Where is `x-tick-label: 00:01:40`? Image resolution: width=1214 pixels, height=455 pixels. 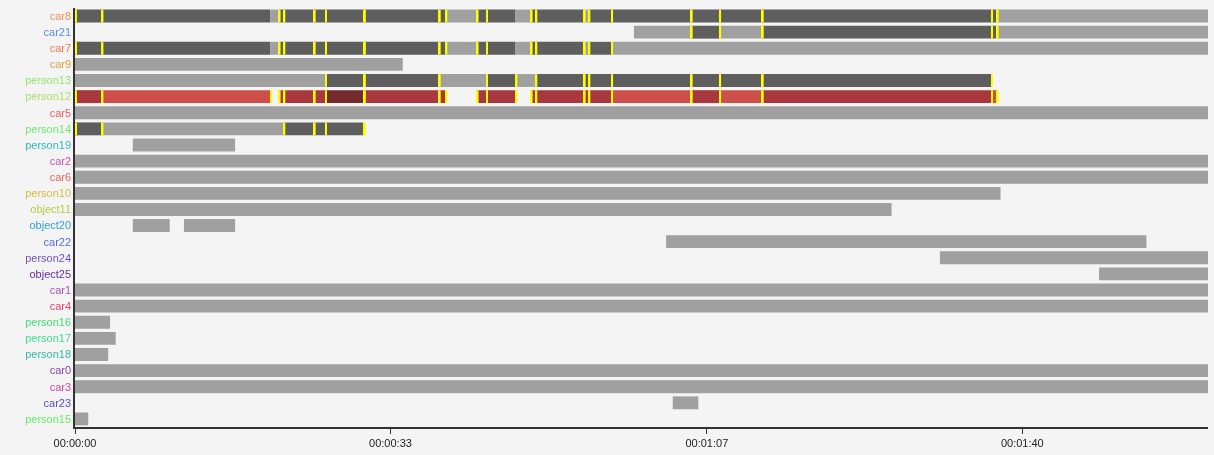 x-tick-label: 00:01:40 is located at coordinates (1022, 442).